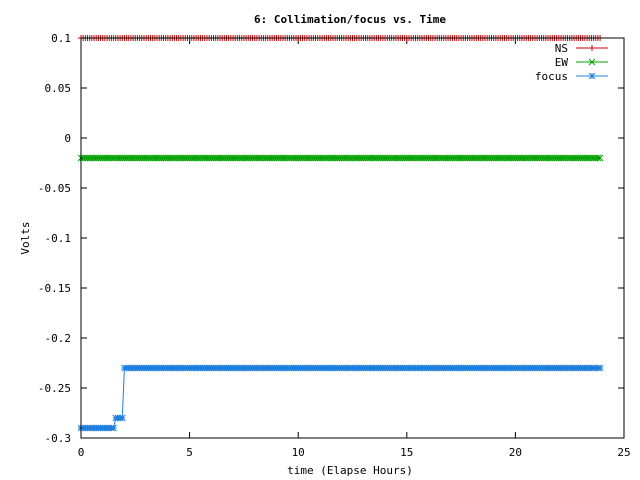  What do you see at coordinates (623, 452) in the screenshot?
I see `x-tick-label: 25` at bounding box center [623, 452].